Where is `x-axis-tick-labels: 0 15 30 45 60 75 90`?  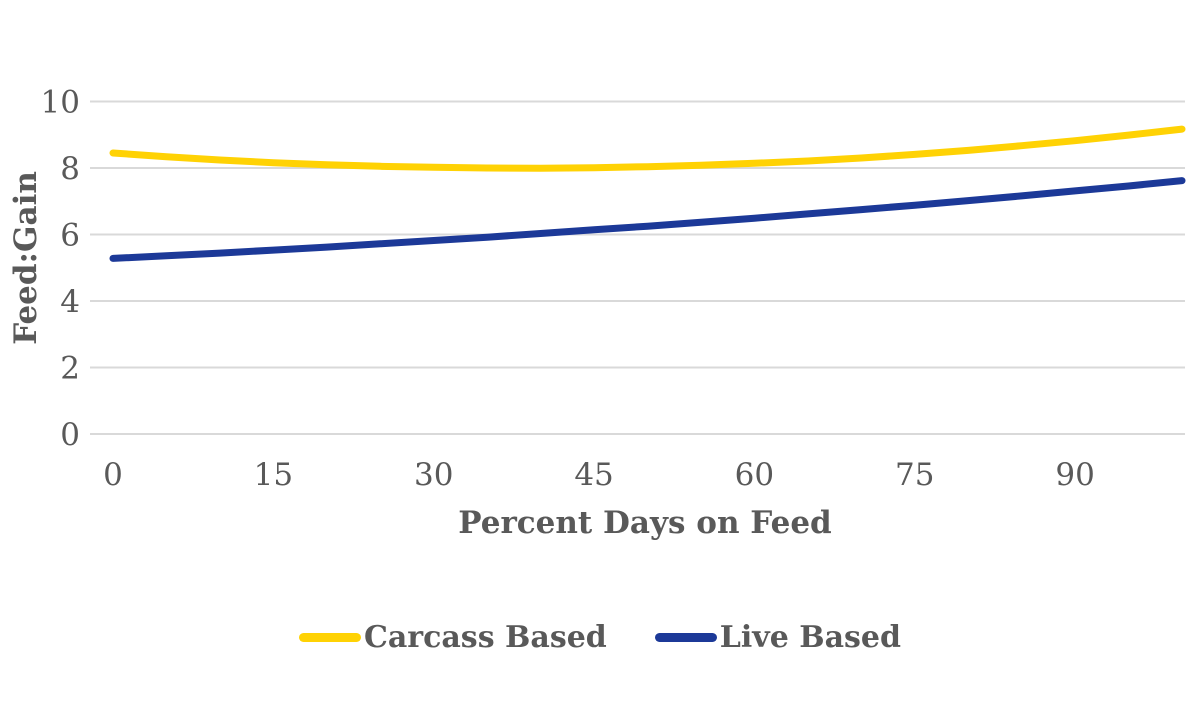 x-axis-tick-labels: 0 15 30 45 60 75 90 is located at coordinates (599, 475).